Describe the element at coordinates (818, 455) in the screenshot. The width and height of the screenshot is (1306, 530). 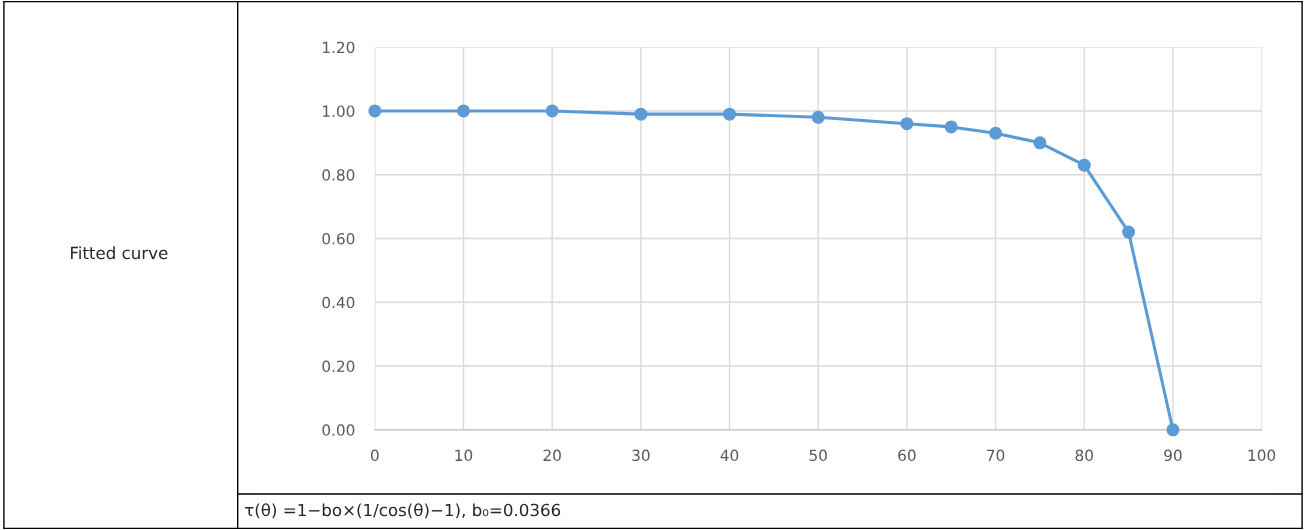
I see `x-tick-label: 50` at that location.